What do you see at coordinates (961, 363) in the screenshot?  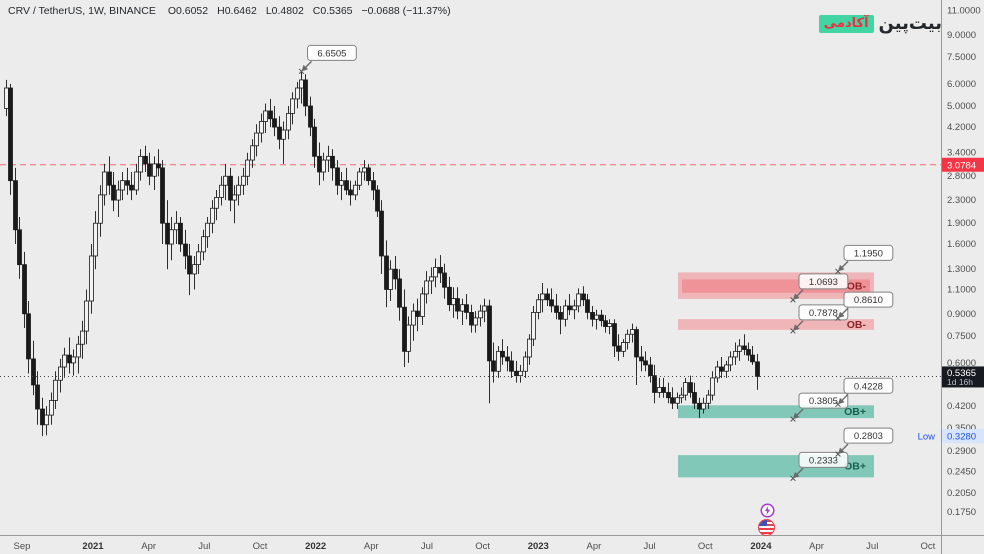 I see `price-tick-label: 0.6000` at bounding box center [961, 363].